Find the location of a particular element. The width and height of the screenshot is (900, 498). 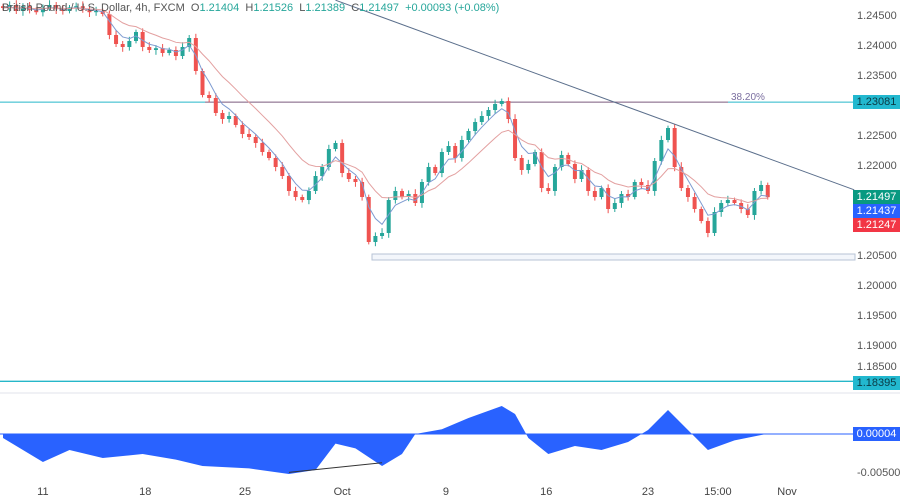

price-axis-label: 1.18500 is located at coordinates (877, 367).